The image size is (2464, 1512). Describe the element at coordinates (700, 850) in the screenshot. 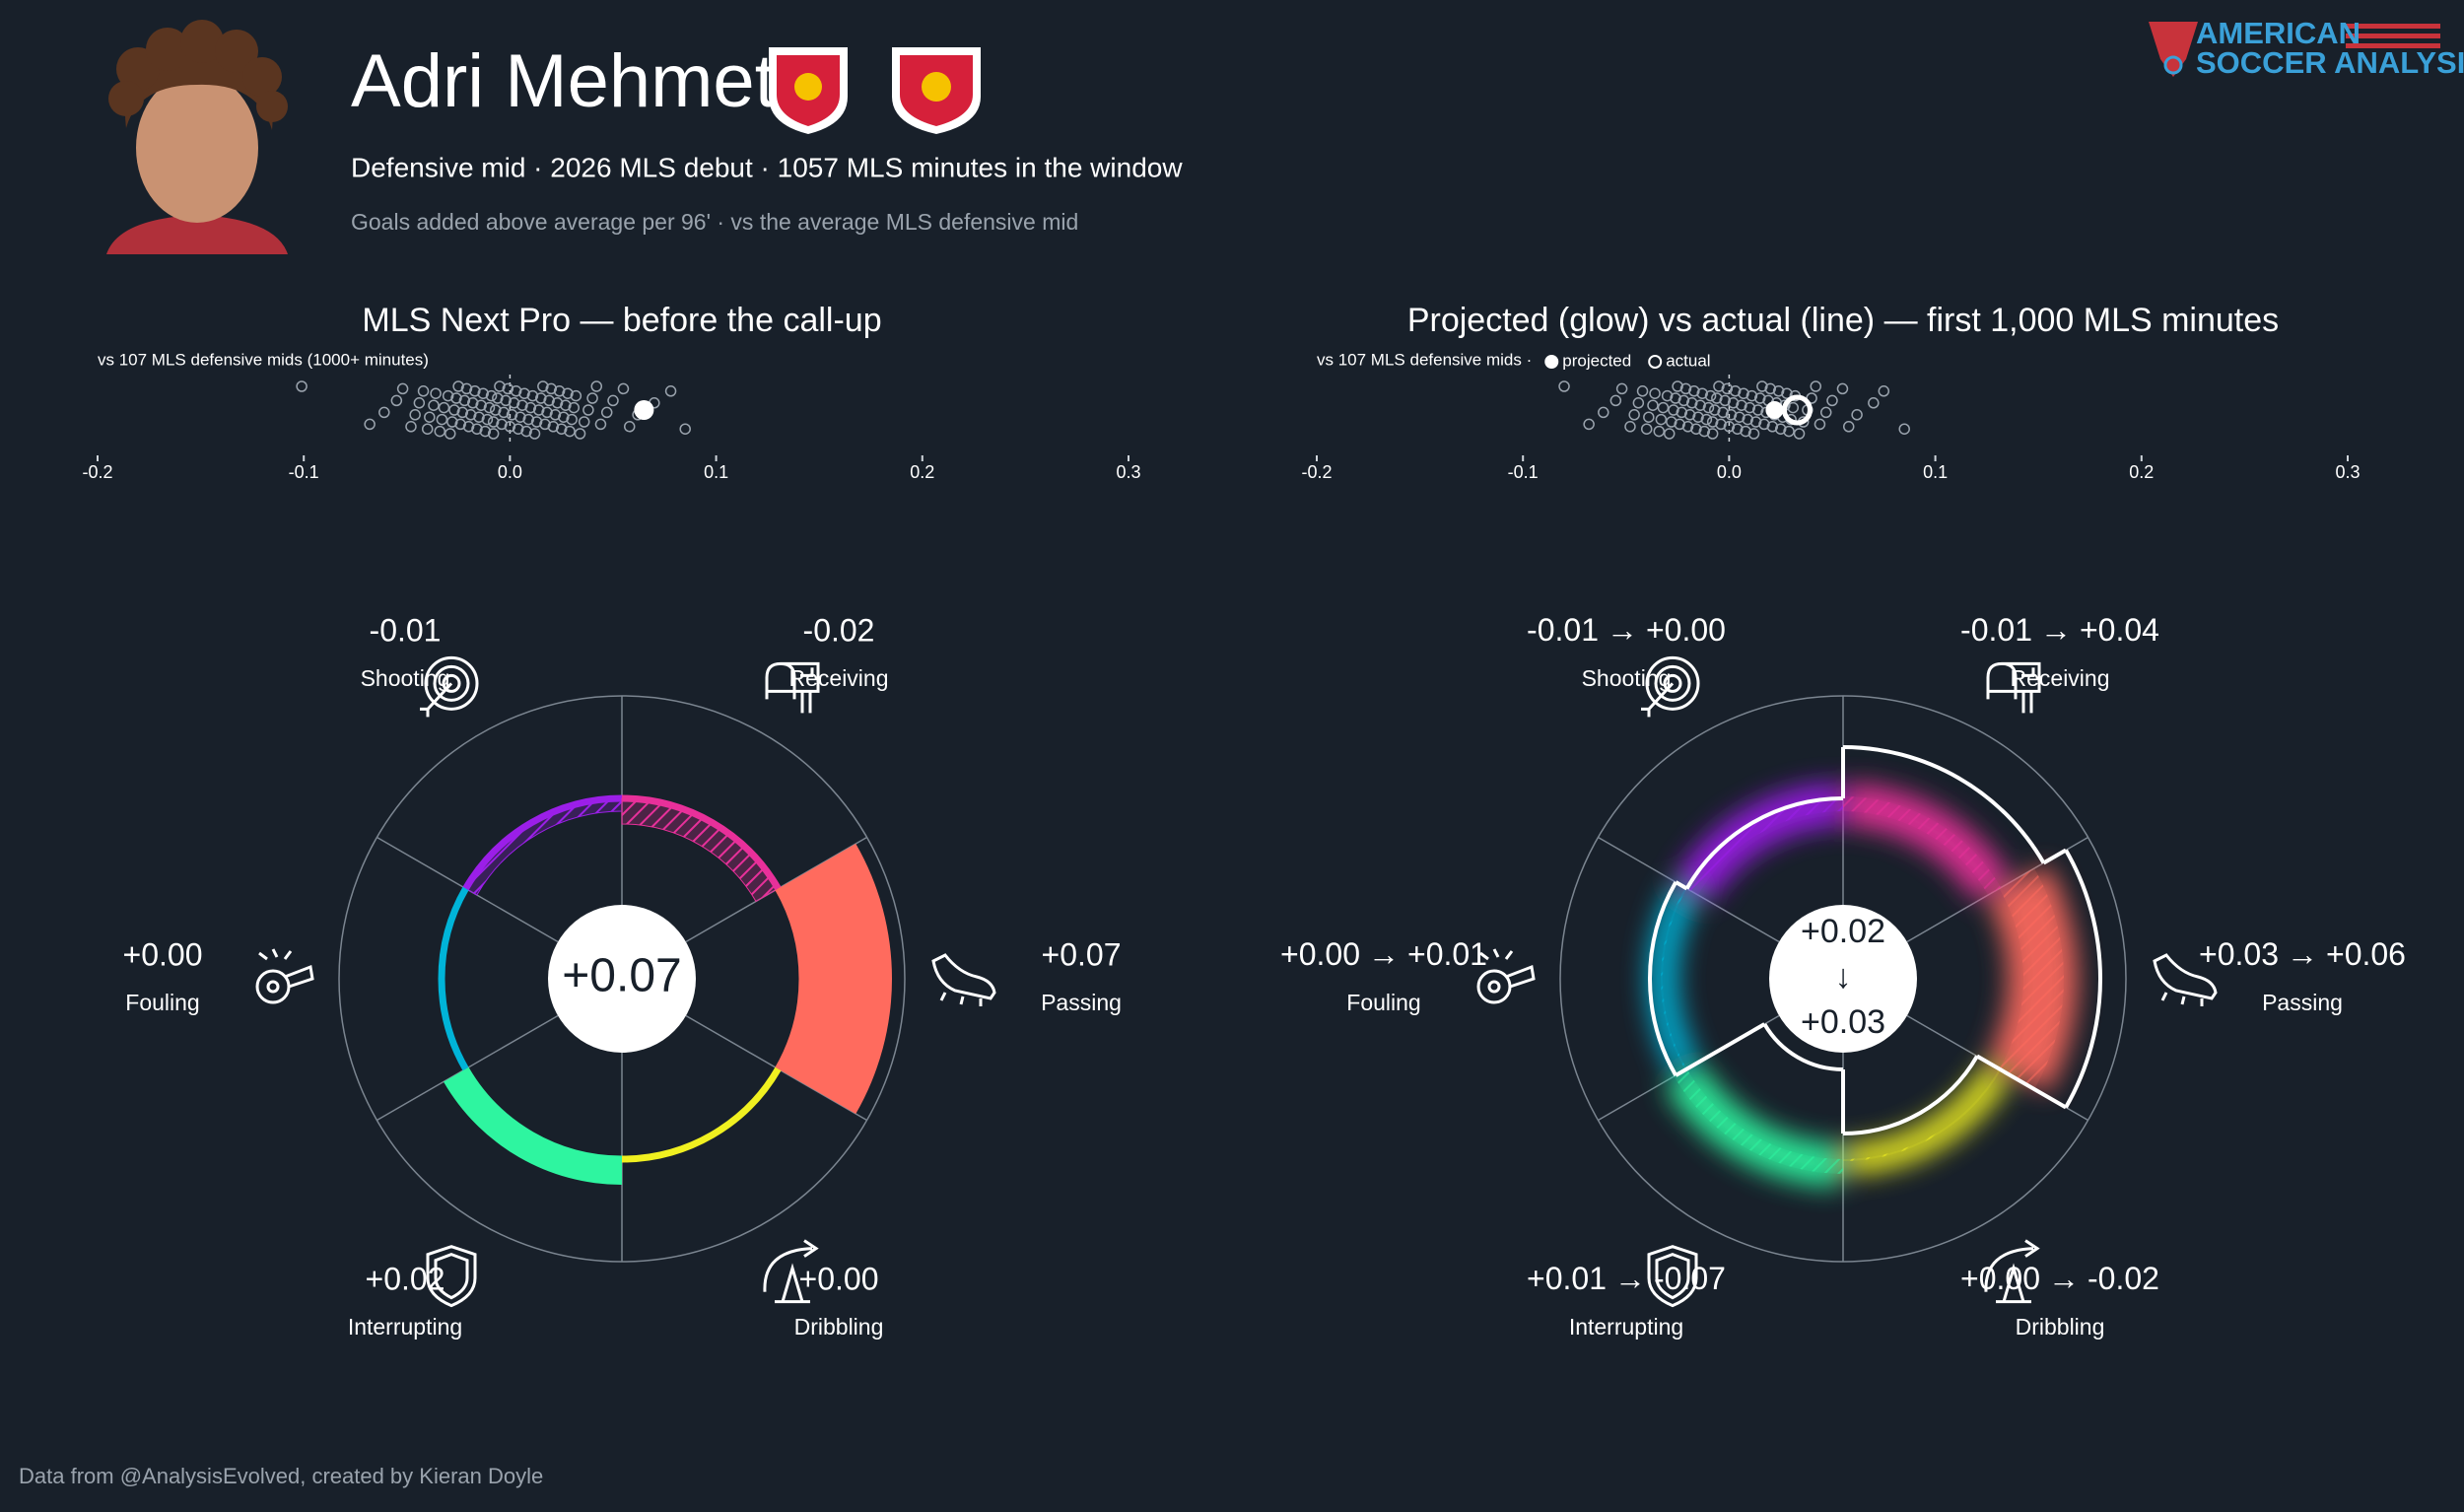

I see `wedge` at that location.